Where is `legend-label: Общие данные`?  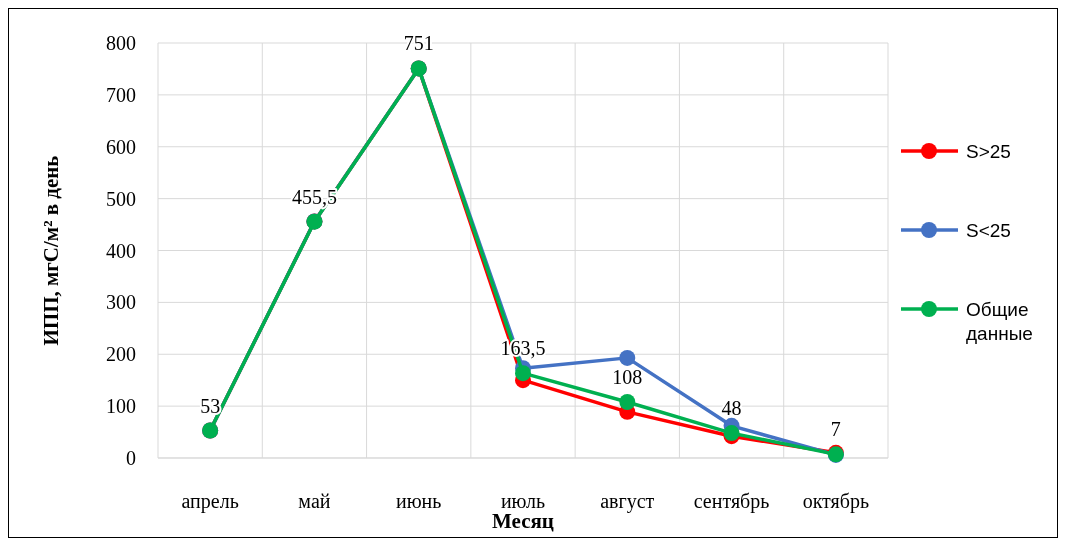 legend-label: Общие данные is located at coordinates (999, 321).